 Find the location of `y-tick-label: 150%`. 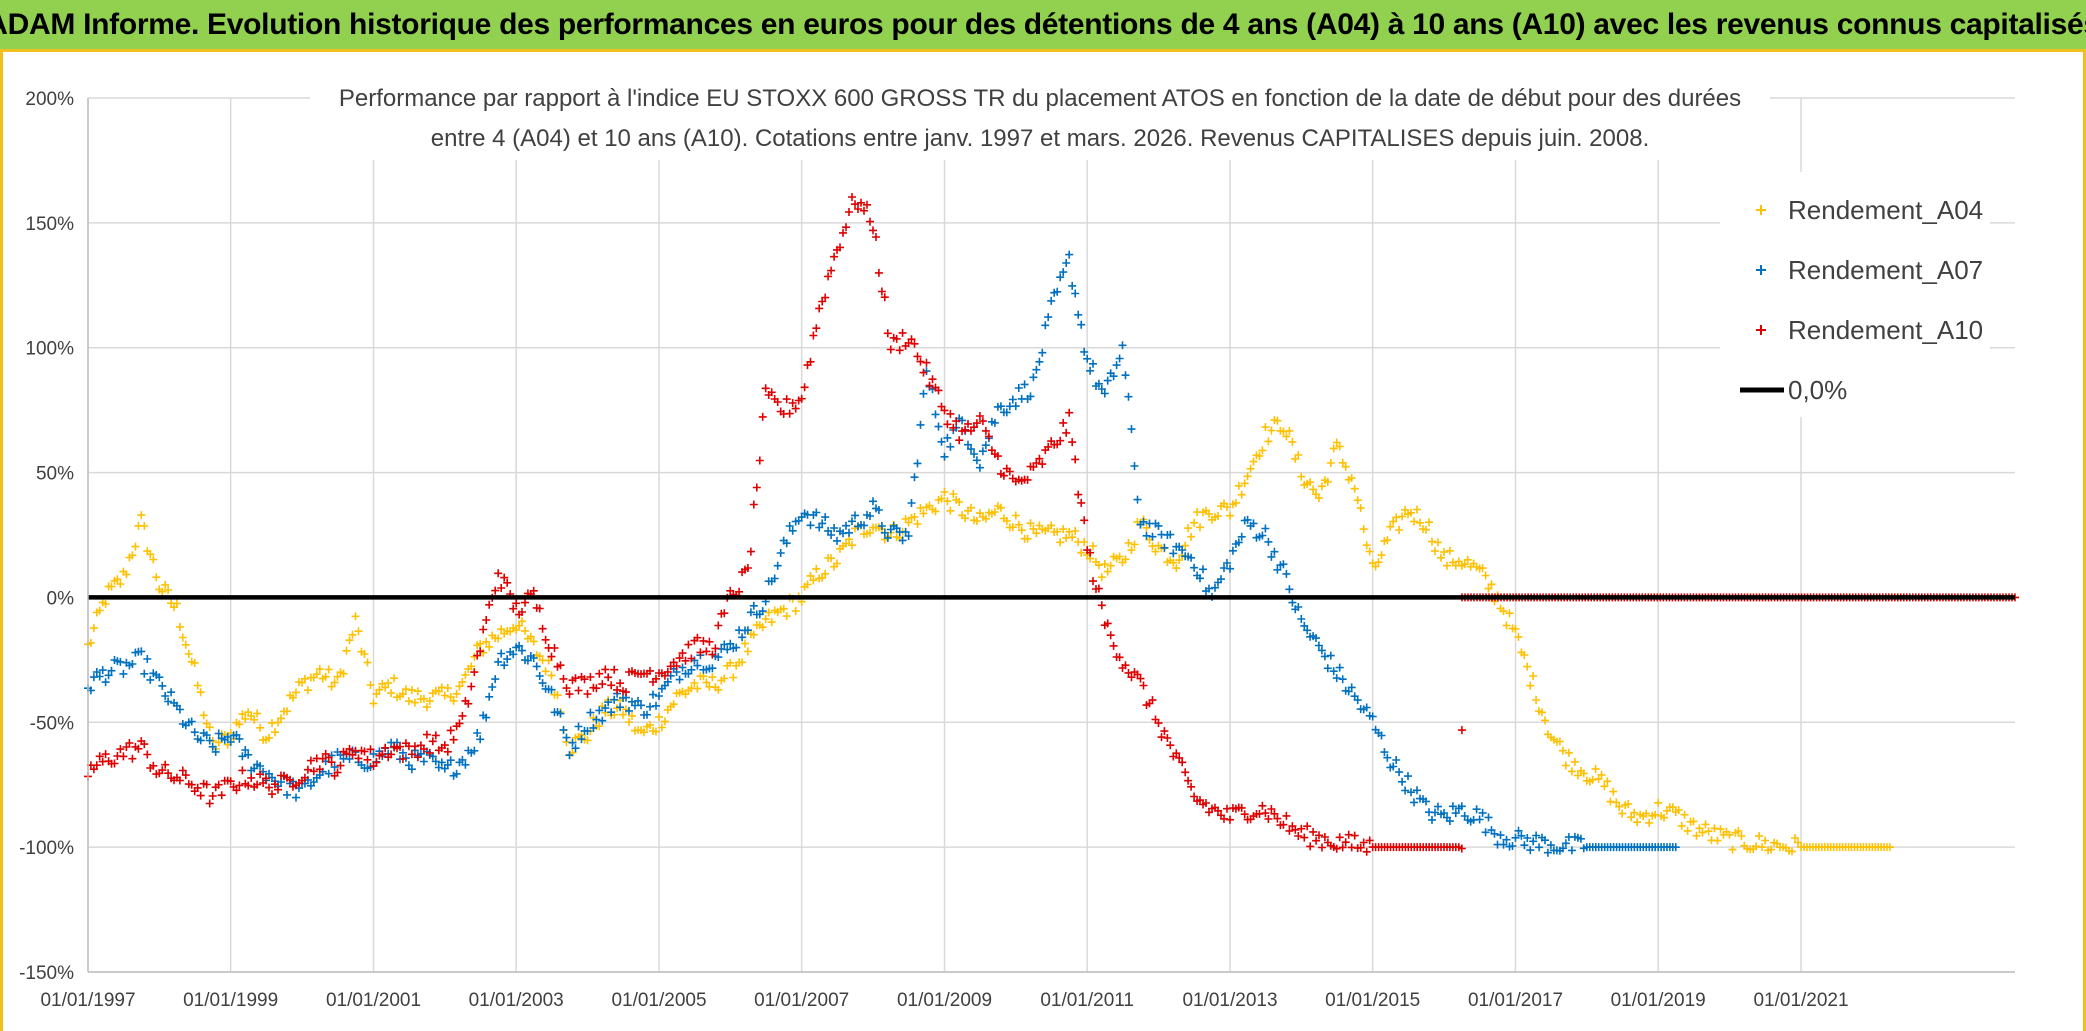

y-tick-label: 150% is located at coordinates (49, 224).